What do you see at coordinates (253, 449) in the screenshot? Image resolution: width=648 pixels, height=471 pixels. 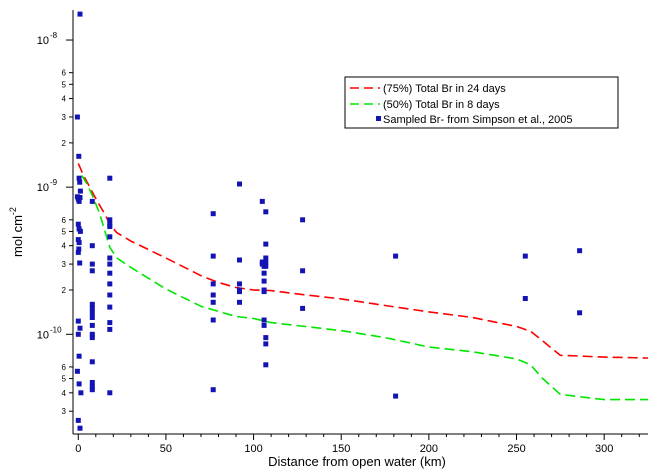 I see `x-tick-label: 100` at bounding box center [253, 449].